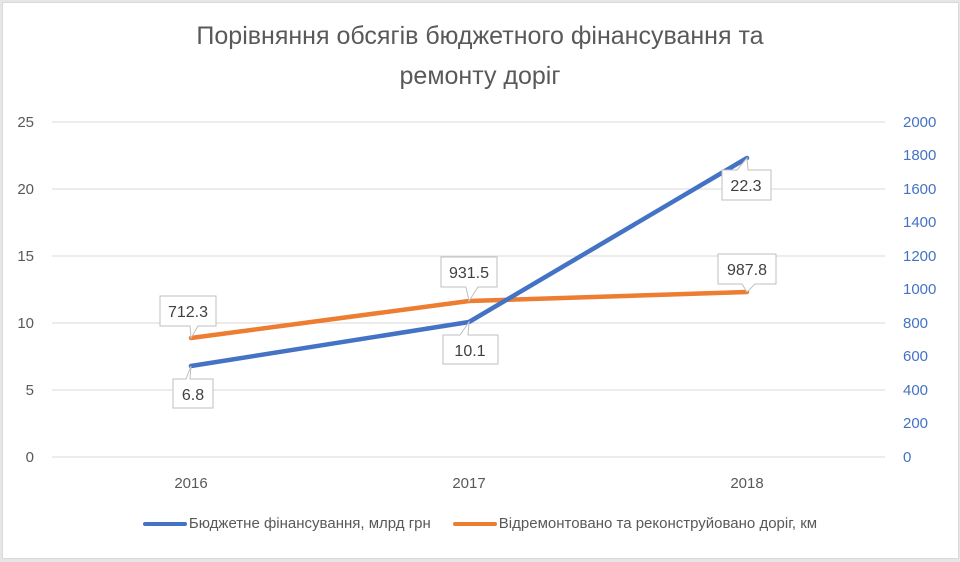 This screenshot has width=960, height=562. I want to click on y-left-tick: 25, so click(25, 122).